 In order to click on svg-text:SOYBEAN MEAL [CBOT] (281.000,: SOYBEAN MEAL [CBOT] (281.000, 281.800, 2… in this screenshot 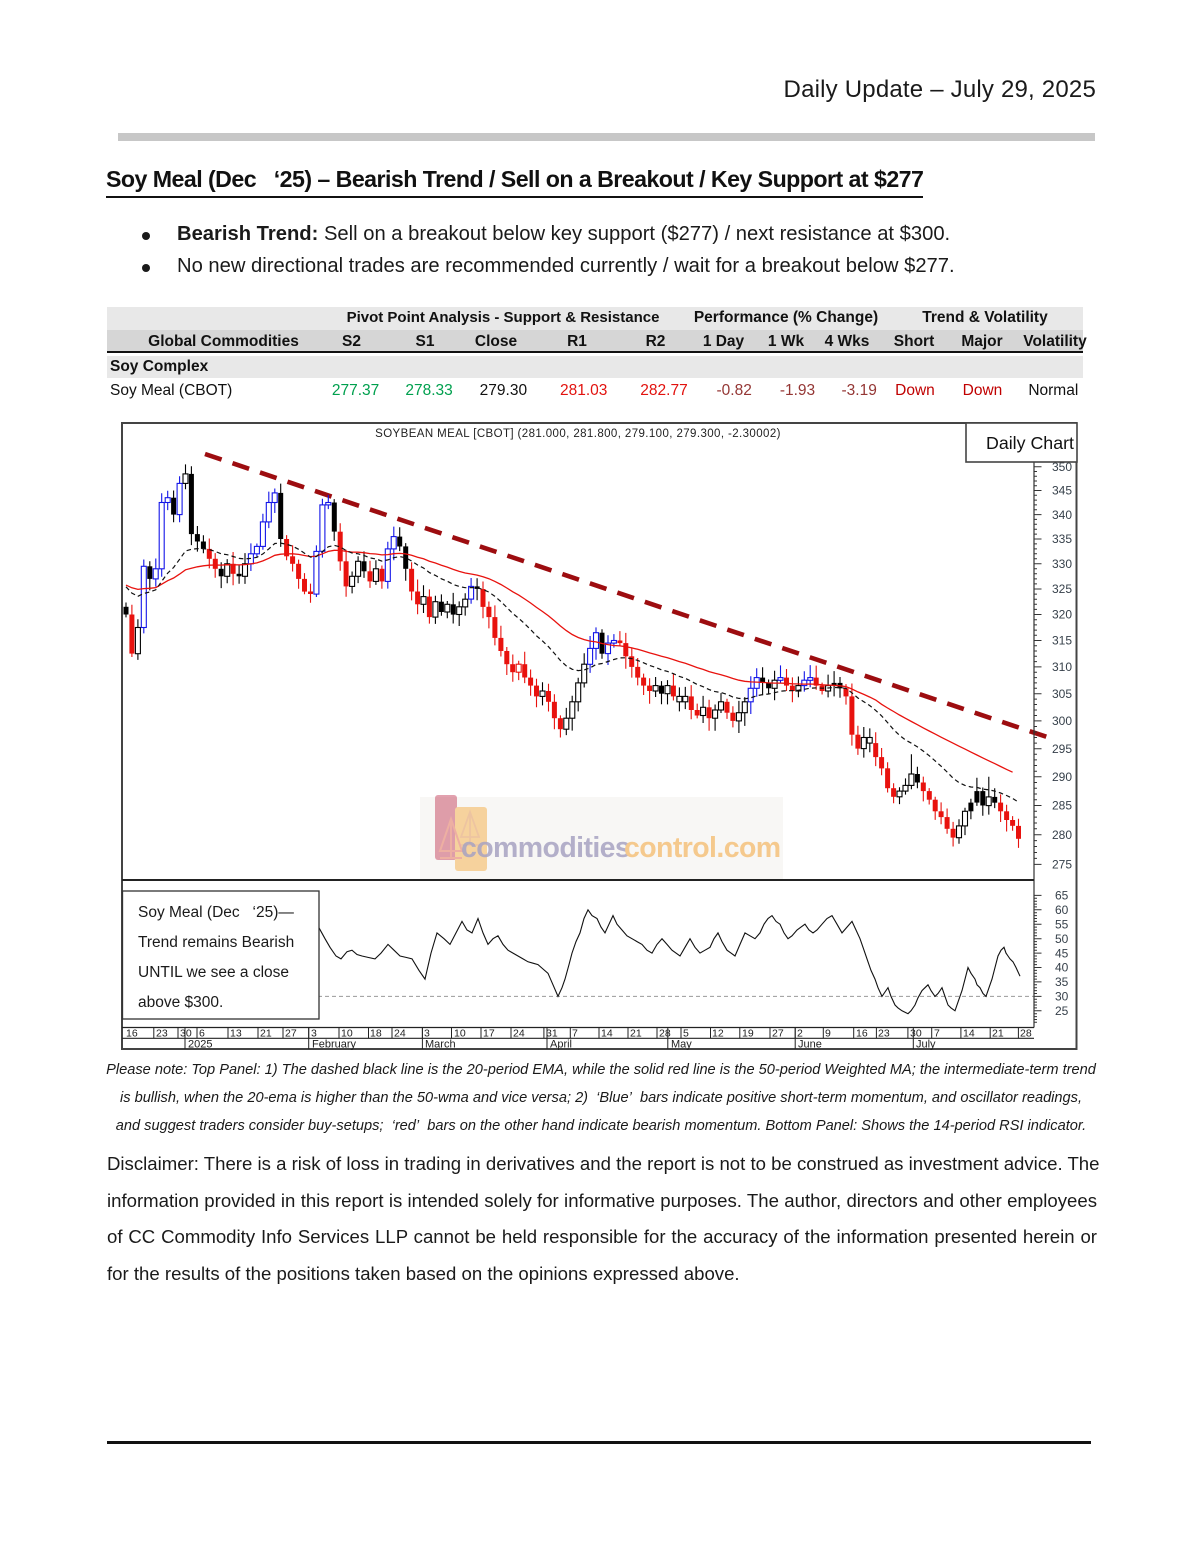, I will do `click(578, 434)`.